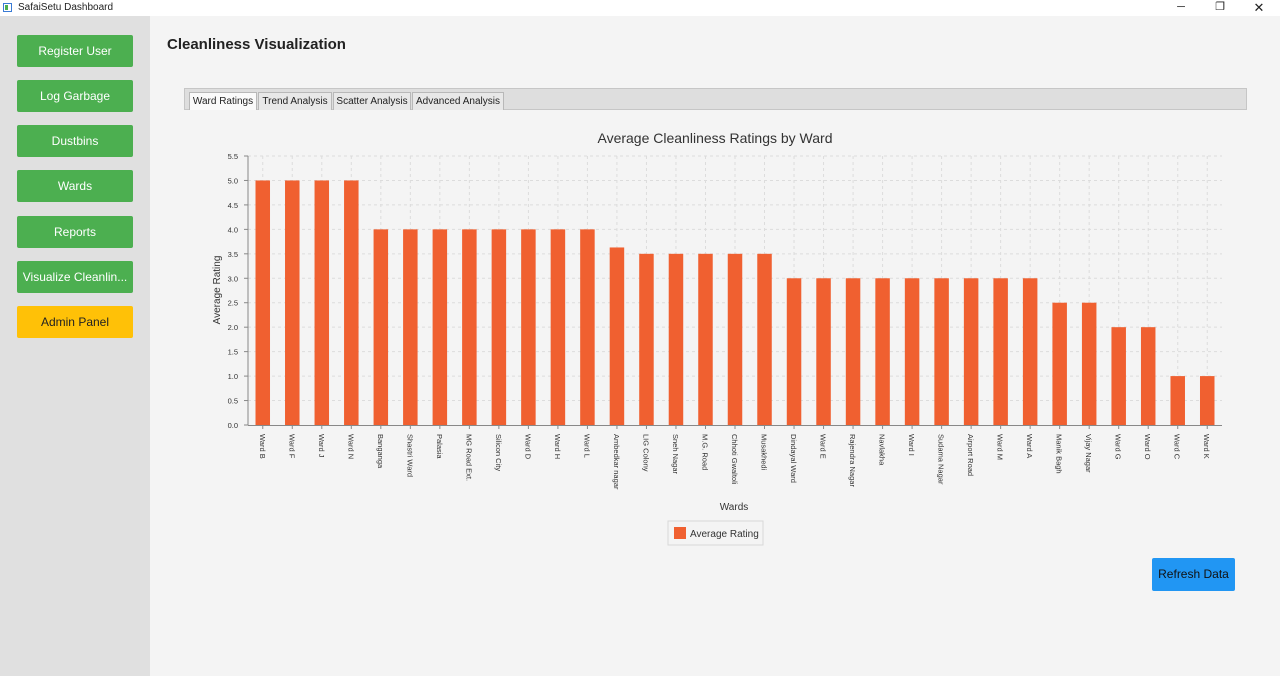 The image size is (1280, 676). I want to click on y-tick-label: 0.5, so click(233, 401).